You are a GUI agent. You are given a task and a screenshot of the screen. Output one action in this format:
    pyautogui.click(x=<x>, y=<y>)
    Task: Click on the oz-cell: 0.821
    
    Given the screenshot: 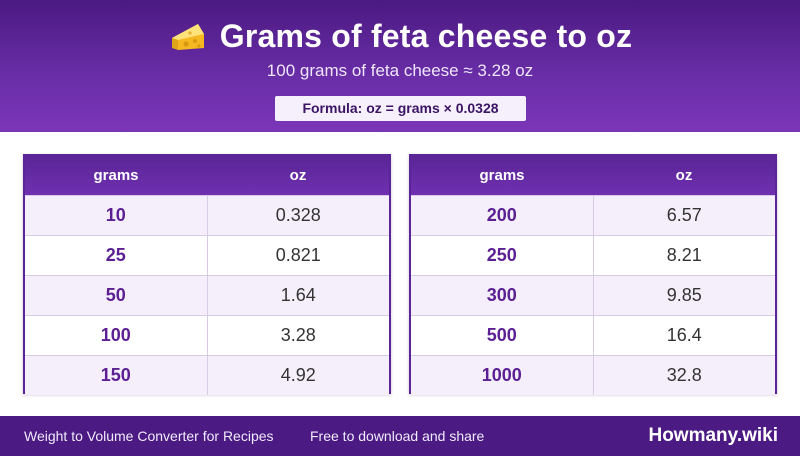 What is the action you would take?
    pyautogui.click(x=298, y=255)
    